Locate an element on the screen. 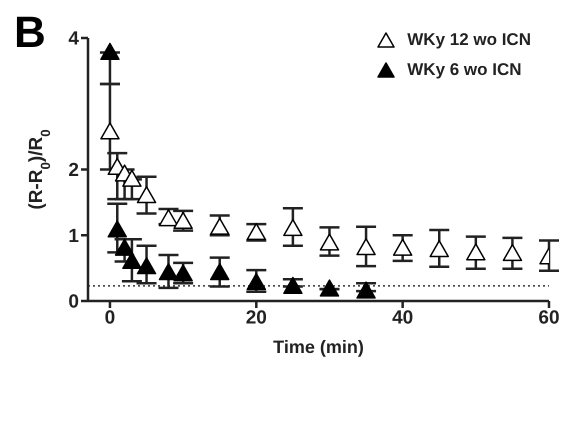 This screenshot has height=429, width=579. x-tick-label: 0 is located at coordinates (110, 317).